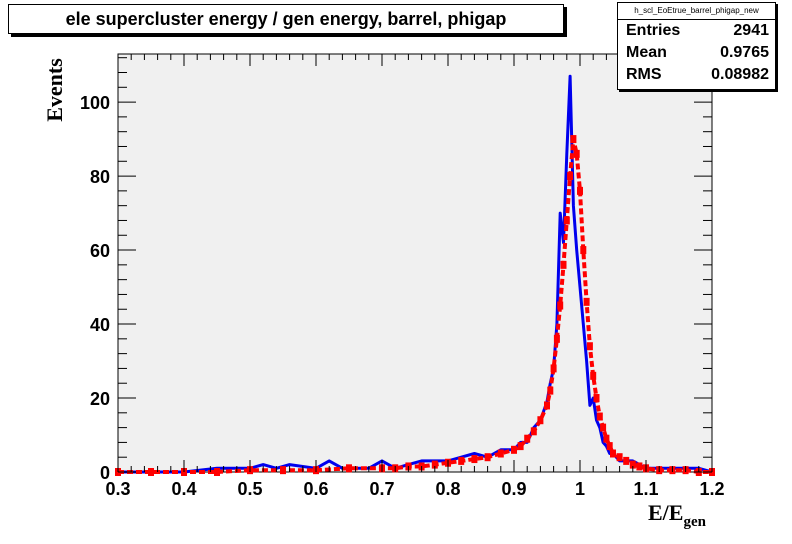  Describe the element at coordinates (696, 75) in the screenshot. I see `stats-row-rms: RMS 0.08982` at that location.